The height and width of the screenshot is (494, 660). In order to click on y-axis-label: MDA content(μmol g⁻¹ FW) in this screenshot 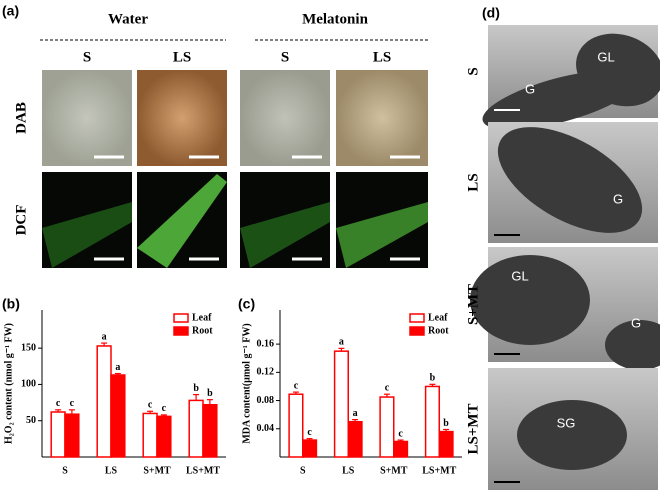, I will do `click(246, 383)`.